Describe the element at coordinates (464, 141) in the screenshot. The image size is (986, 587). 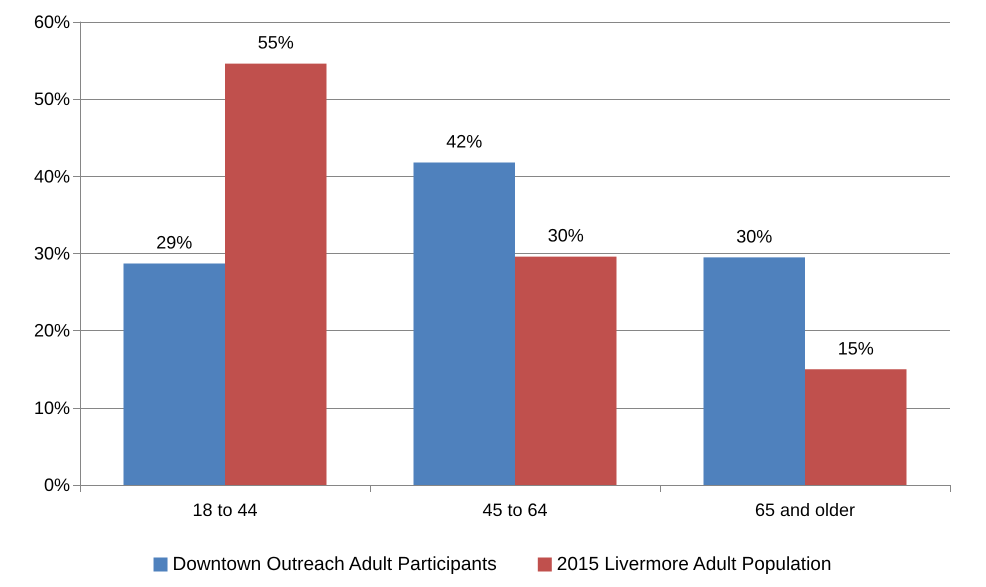
I see `data-label: 42%` at that location.